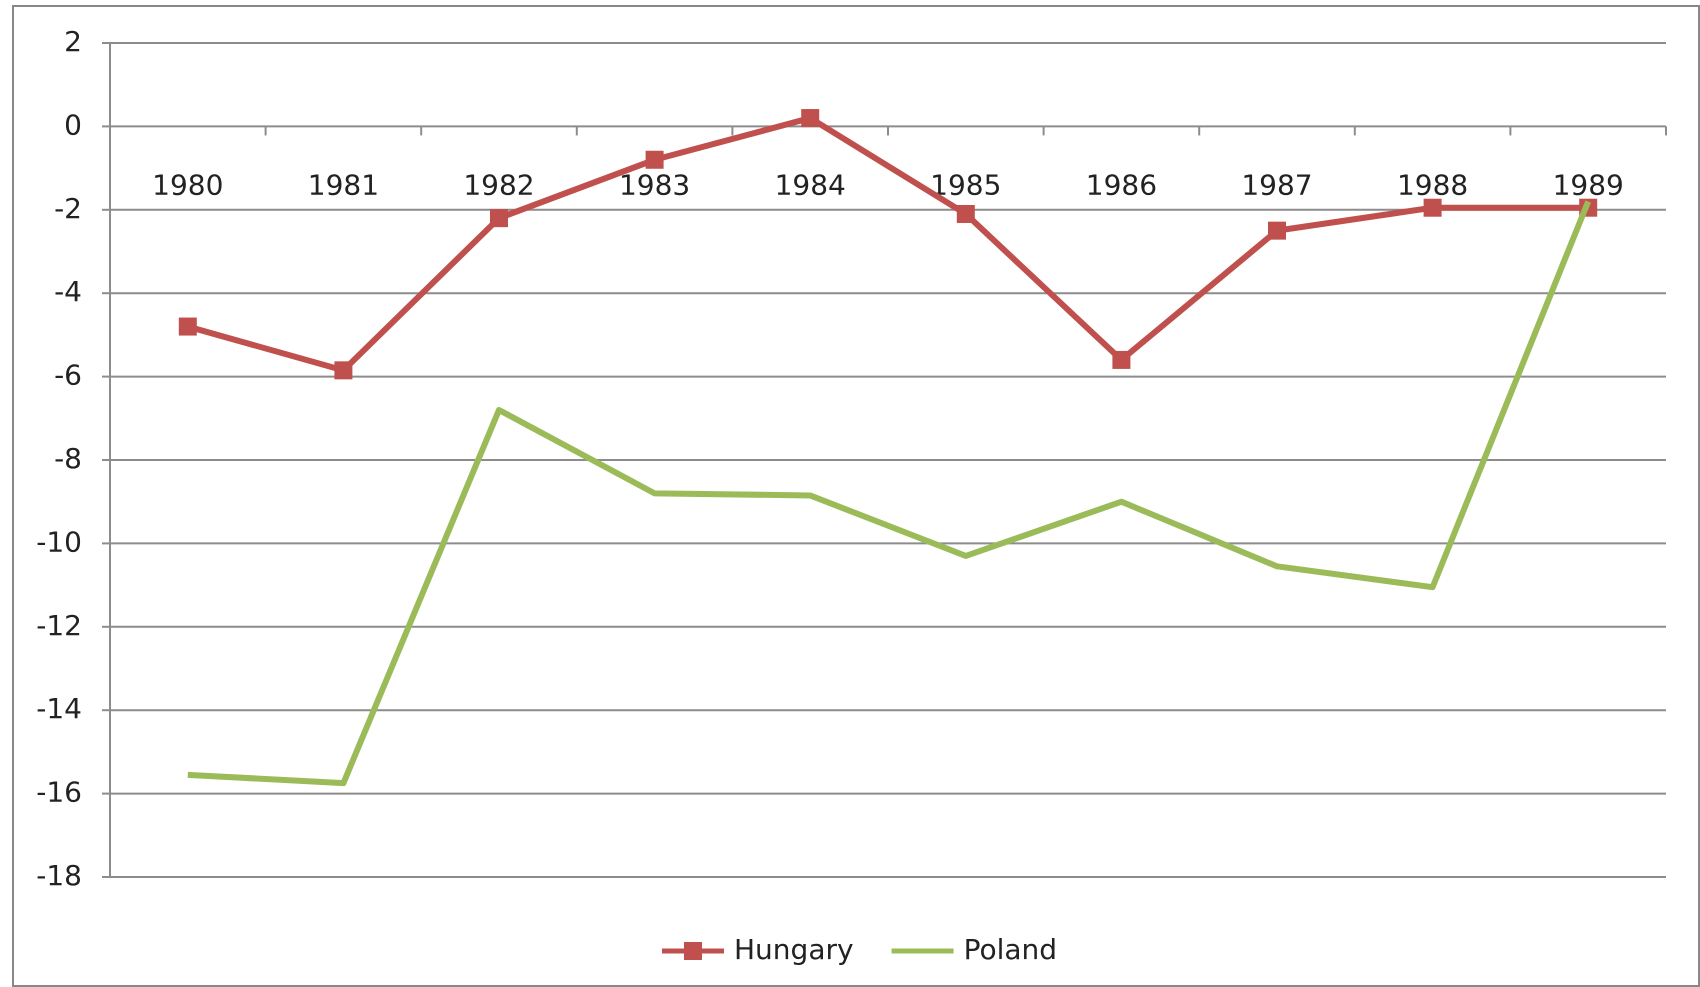 This screenshot has height=987, width=1700. Describe the element at coordinates (654, 184) in the screenshot. I see `x-tick-label: 1983` at that location.